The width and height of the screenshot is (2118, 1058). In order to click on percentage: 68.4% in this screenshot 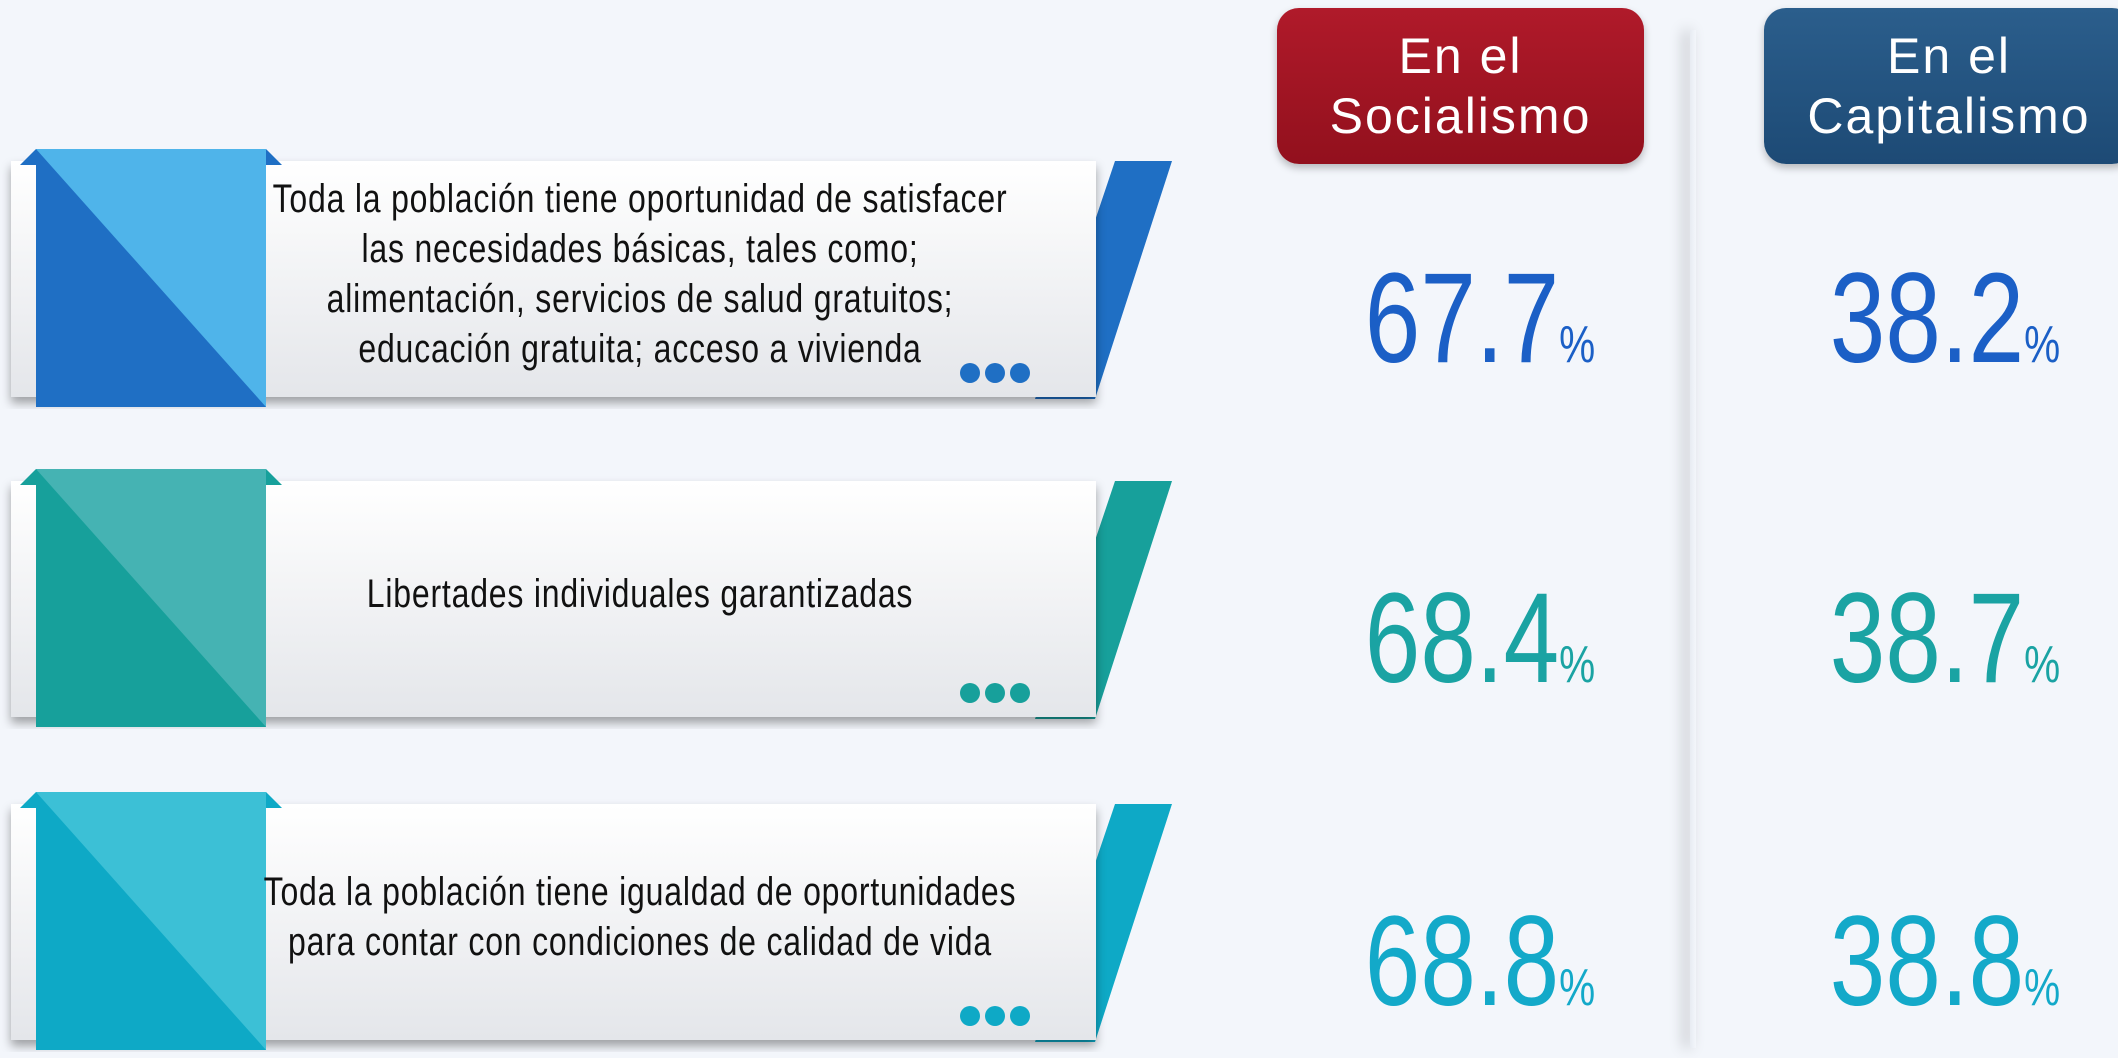, I will do `click(1480, 652)`.